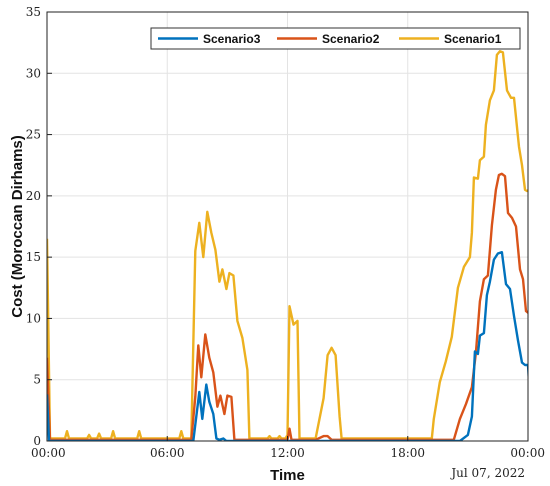 This screenshot has height=486, width=550. I want to click on y-tick-label: 30, so click(33, 73).